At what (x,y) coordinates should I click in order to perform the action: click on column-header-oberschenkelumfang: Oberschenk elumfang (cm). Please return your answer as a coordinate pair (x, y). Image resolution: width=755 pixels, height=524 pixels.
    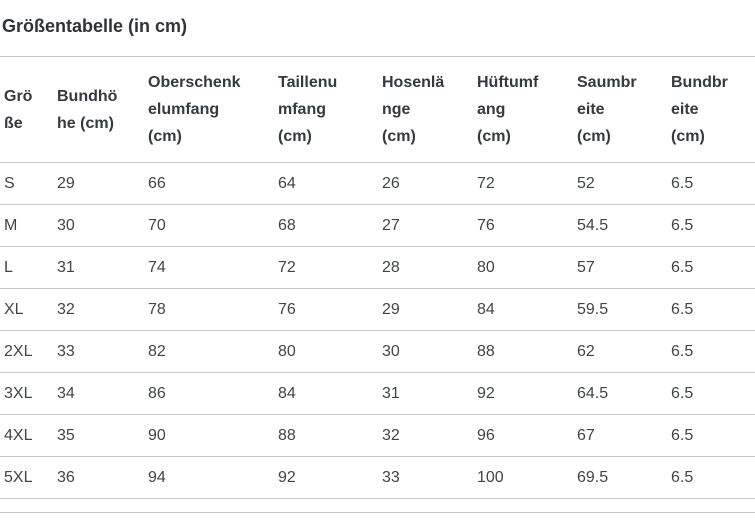
    Looking at the image, I should click on (209, 109).